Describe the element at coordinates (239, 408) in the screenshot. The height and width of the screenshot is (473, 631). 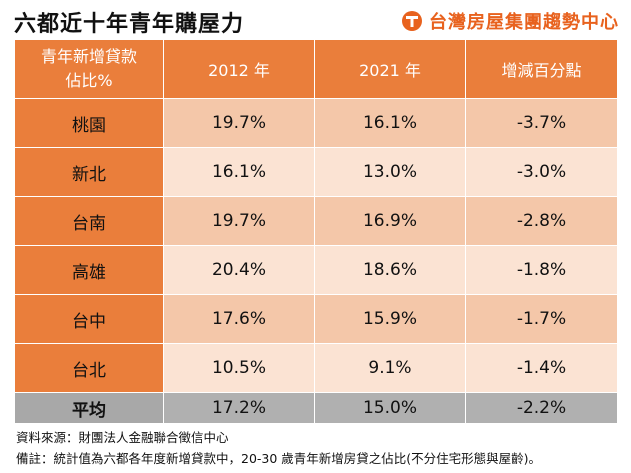
I see `average-2012: 17.2%` at that location.